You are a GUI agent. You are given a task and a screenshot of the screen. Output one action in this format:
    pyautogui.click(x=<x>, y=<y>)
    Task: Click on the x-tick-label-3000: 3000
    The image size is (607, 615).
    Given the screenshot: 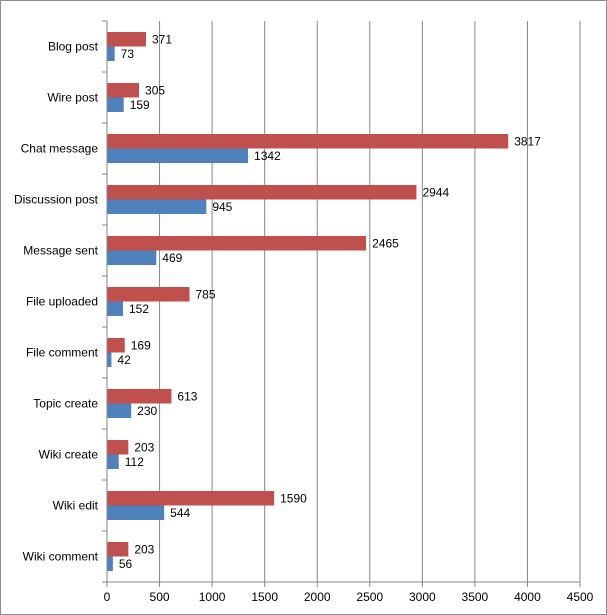 What is the action you would take?
    pyautogui.click(x=422, y=597)
    